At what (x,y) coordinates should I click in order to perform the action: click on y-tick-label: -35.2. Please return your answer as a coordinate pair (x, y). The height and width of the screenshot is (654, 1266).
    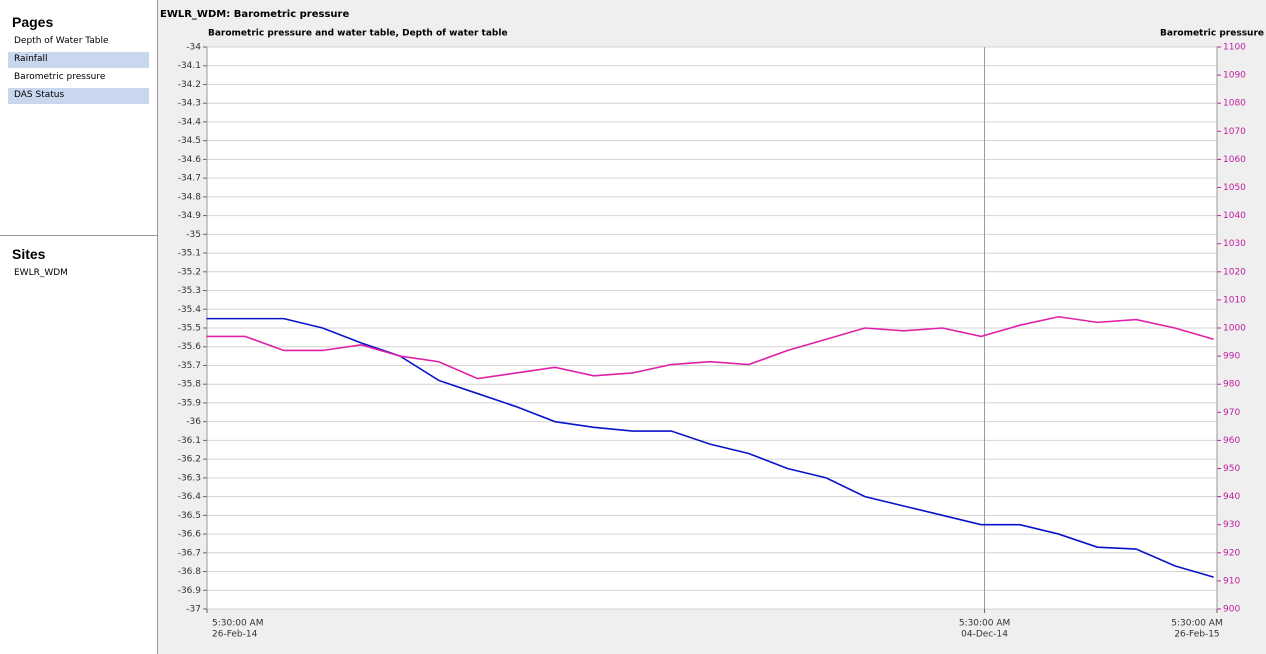
    Looking at the image, I should click on (189, 272).